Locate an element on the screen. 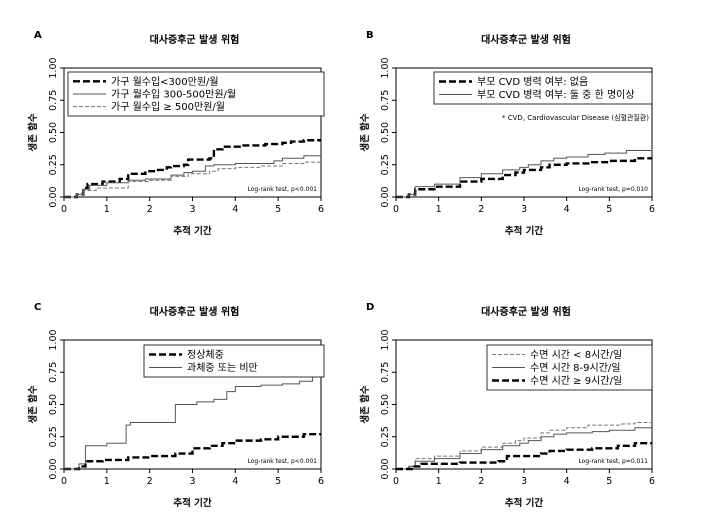  legend: 수면 시간 < 8시간/일수면 시간 8-9시간/일수면 시간 ≥ 9시간/일 is located at coordinates (569, 367).